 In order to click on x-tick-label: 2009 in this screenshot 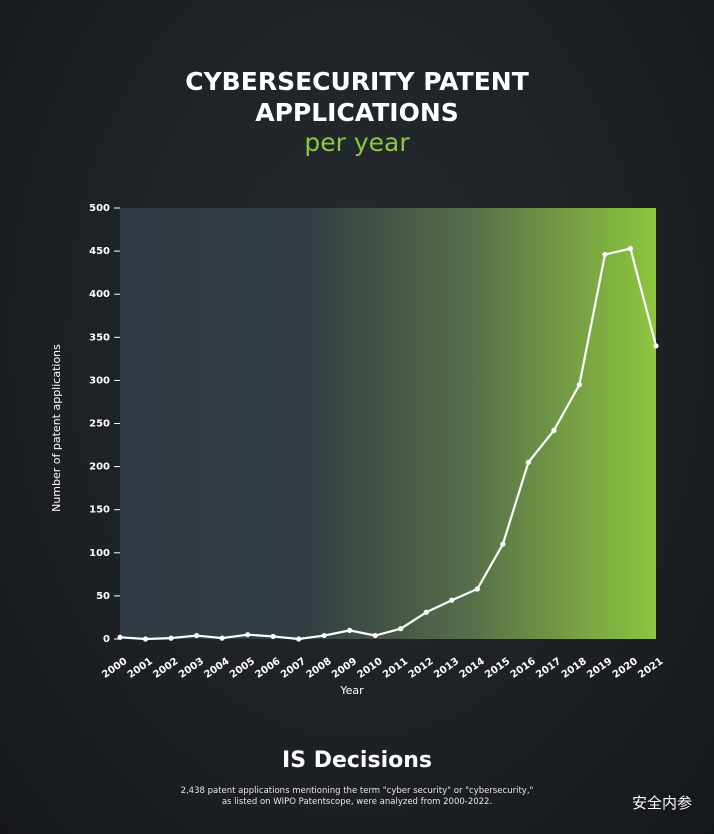, I will do `click(344, 668)`.